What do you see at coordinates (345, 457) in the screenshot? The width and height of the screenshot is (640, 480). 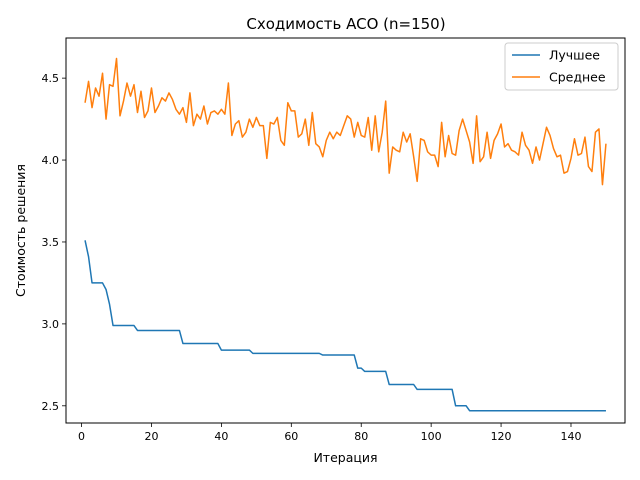 I see `x-axis-label: Итерация` at bounding box center [345, 457].